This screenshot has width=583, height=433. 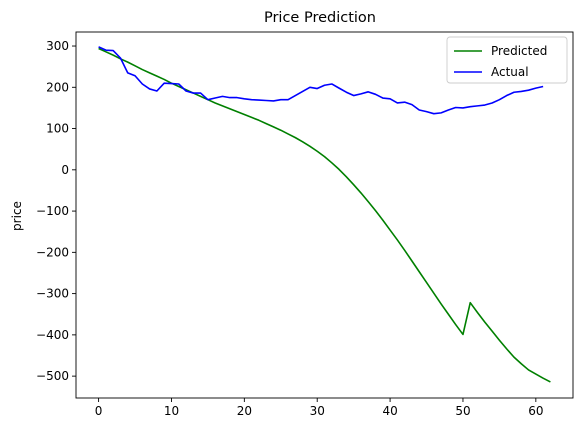 What do you see at coordinates (321, 80) in the screenshot?
I see `series-line-actual` at bounding box center [321, 80].